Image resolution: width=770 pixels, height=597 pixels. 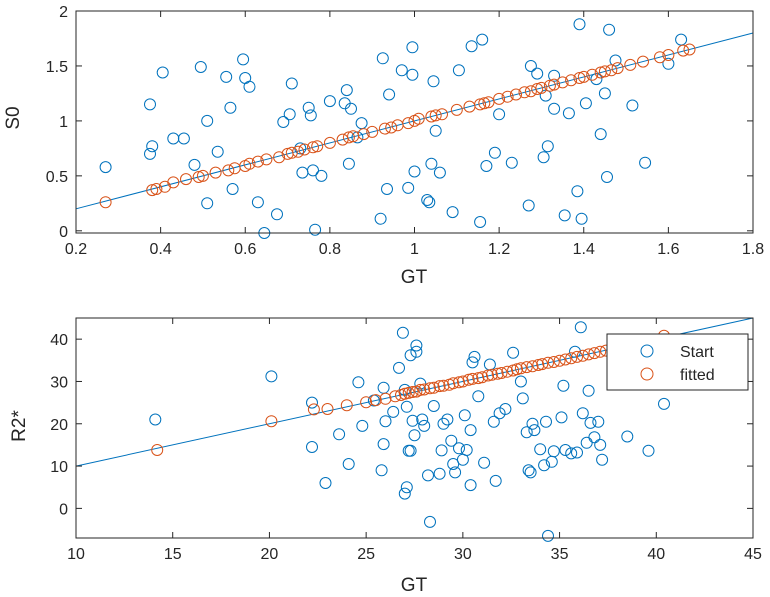 I want to click on legend-start-marker, so click(x=647, y=351).